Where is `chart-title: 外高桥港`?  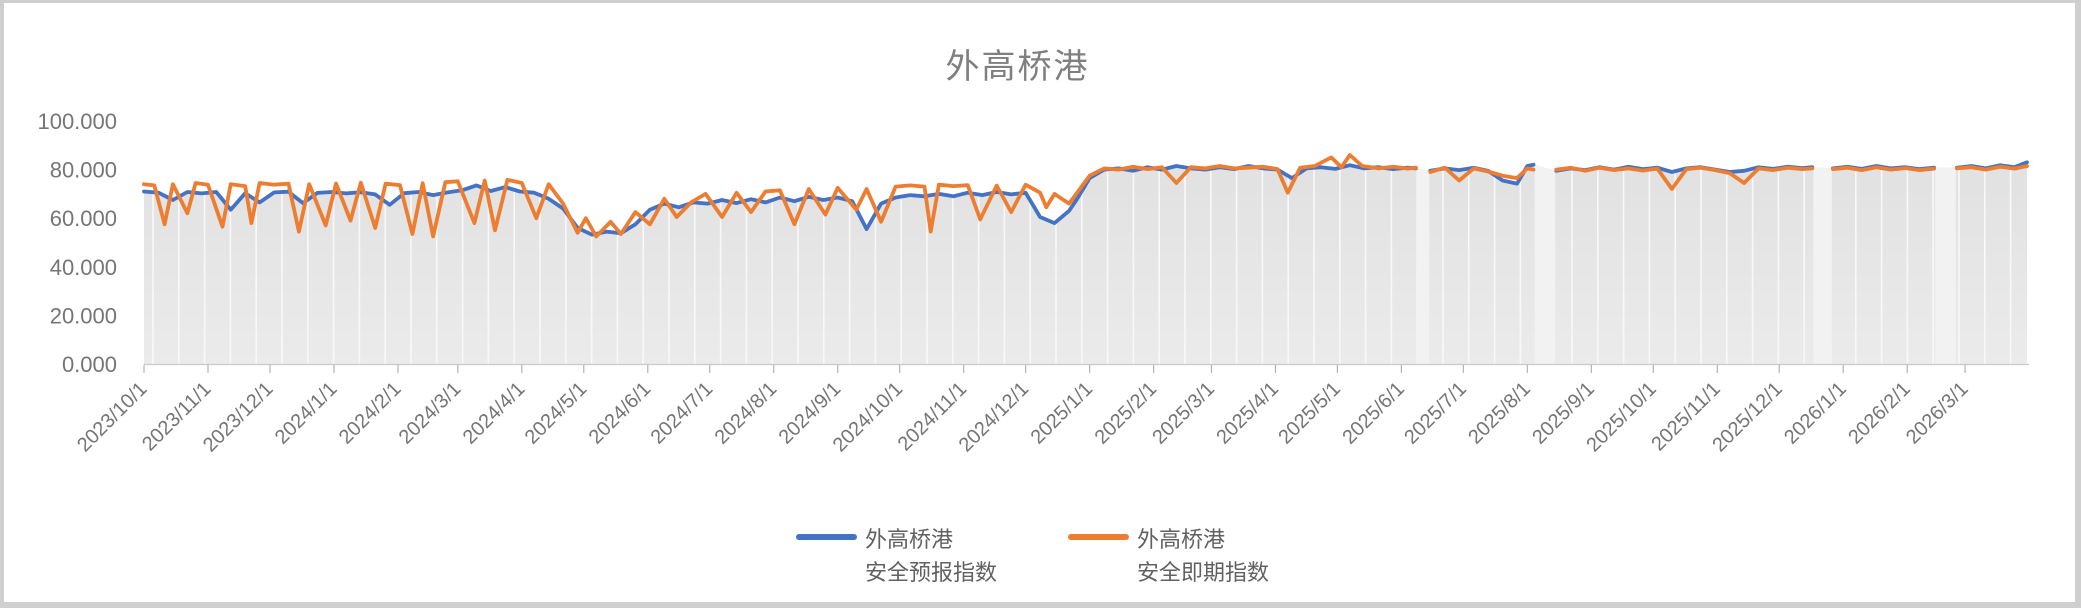
chart-title: 外高桥港 is located at coordinates (1017, 67).